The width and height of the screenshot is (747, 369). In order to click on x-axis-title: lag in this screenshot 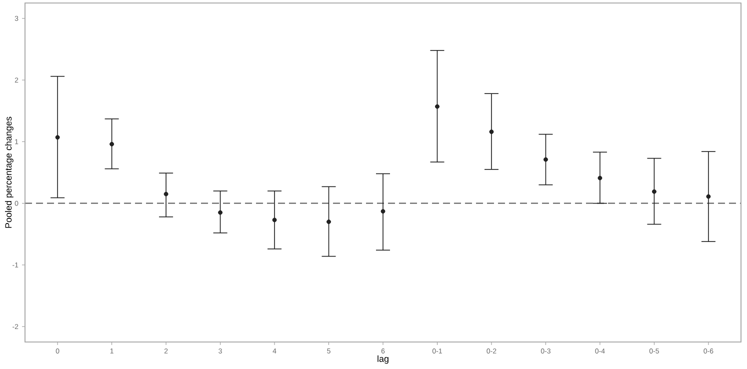, I will do `click(383, 359)`.